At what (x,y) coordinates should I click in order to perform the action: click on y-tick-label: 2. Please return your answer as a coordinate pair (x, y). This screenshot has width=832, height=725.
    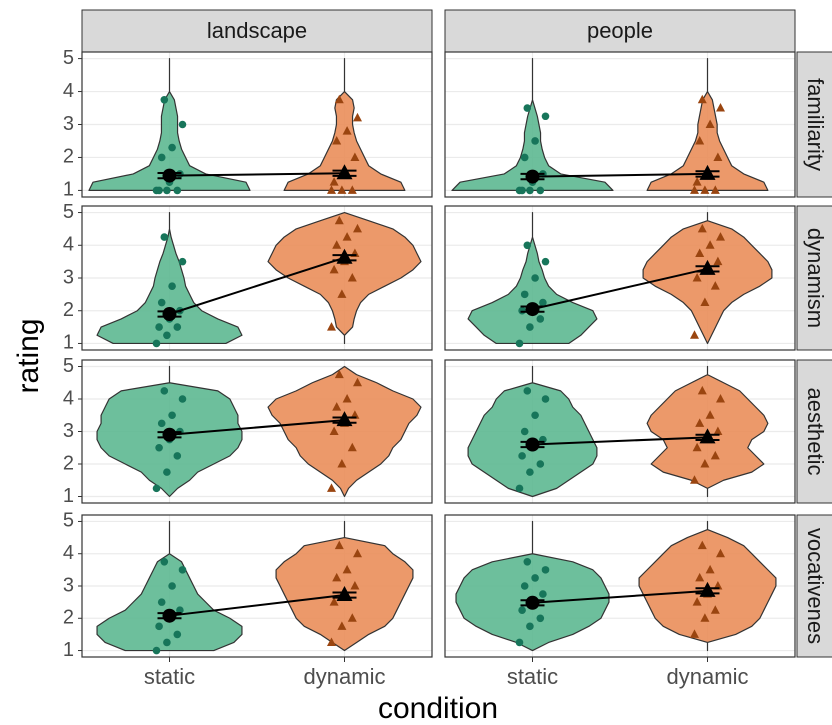
    Looking at the image, I should click on (68, 310).